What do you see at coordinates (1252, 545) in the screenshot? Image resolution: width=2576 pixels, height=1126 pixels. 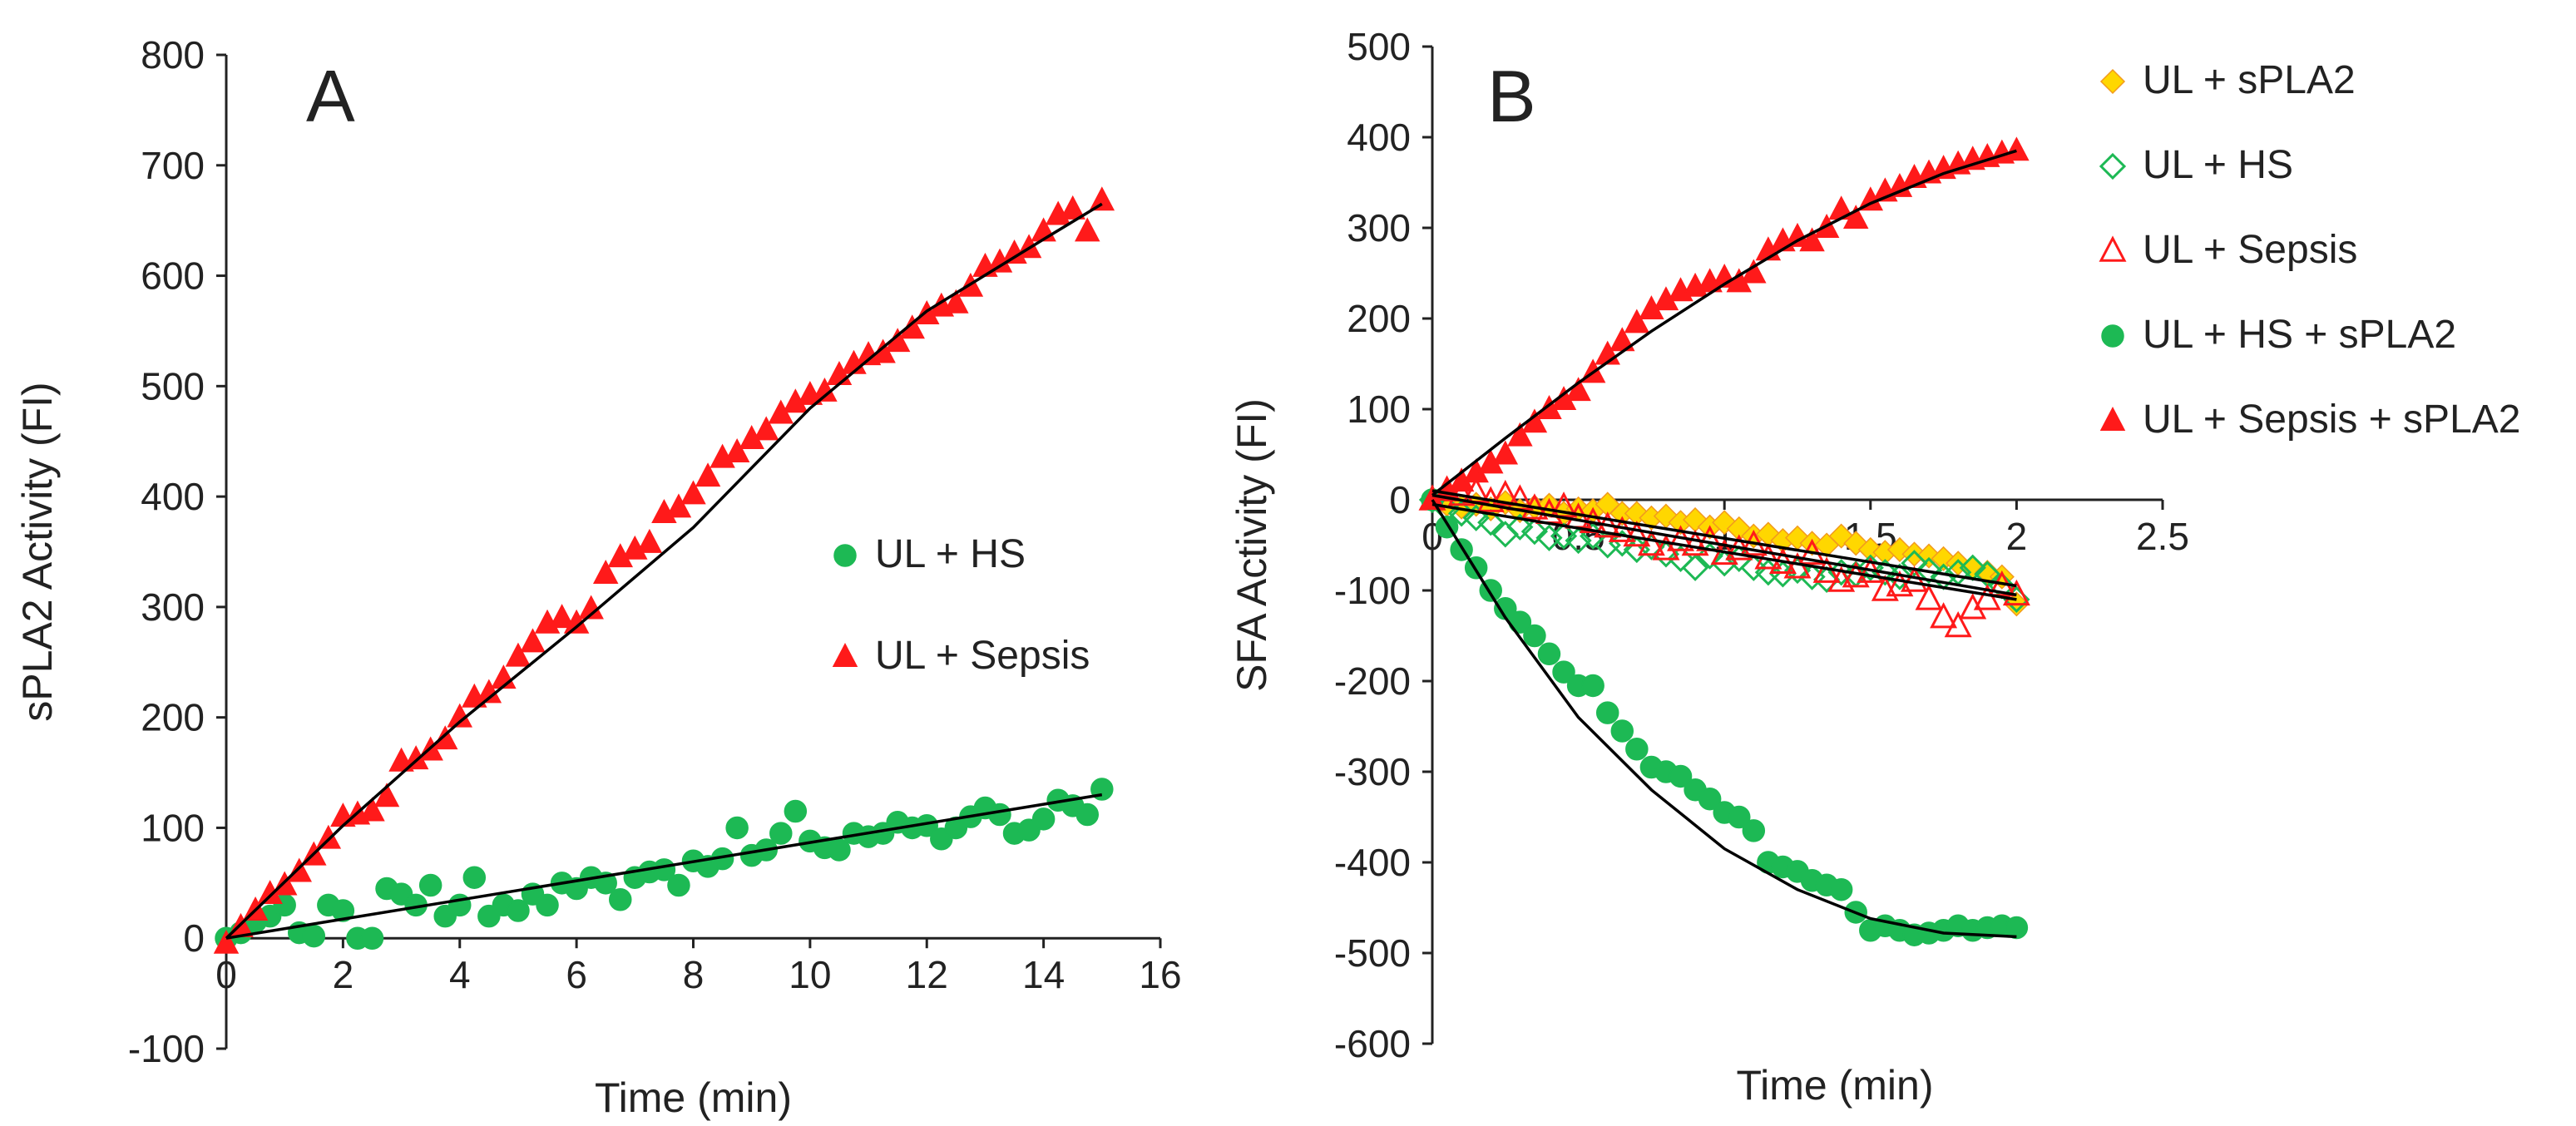 I see `y-axis-title: SFA Activity (FI)` at bounding box center [1252, 545].